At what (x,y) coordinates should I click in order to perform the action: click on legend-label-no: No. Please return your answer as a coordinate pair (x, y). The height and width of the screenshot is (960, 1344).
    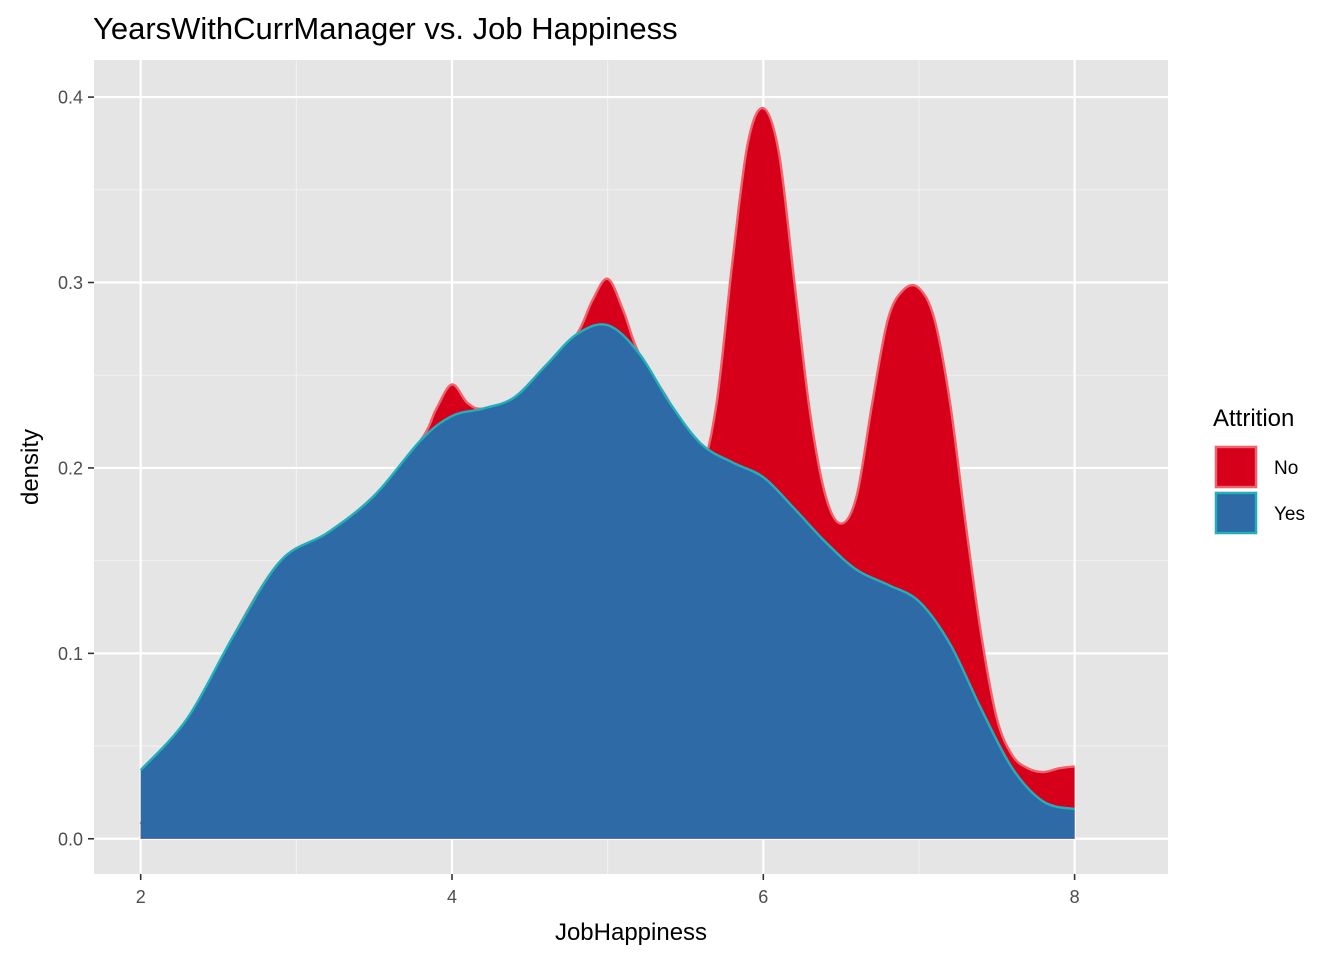
    Looking at the image, I should click on (1286, 468).